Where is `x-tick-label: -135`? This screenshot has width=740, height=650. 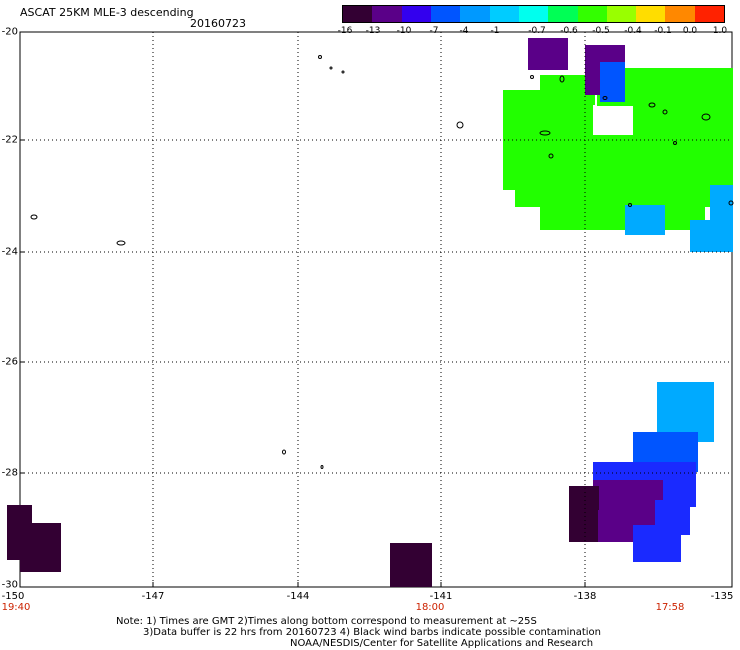 x-tick-label: -135 is located at coordinates (722, 596).